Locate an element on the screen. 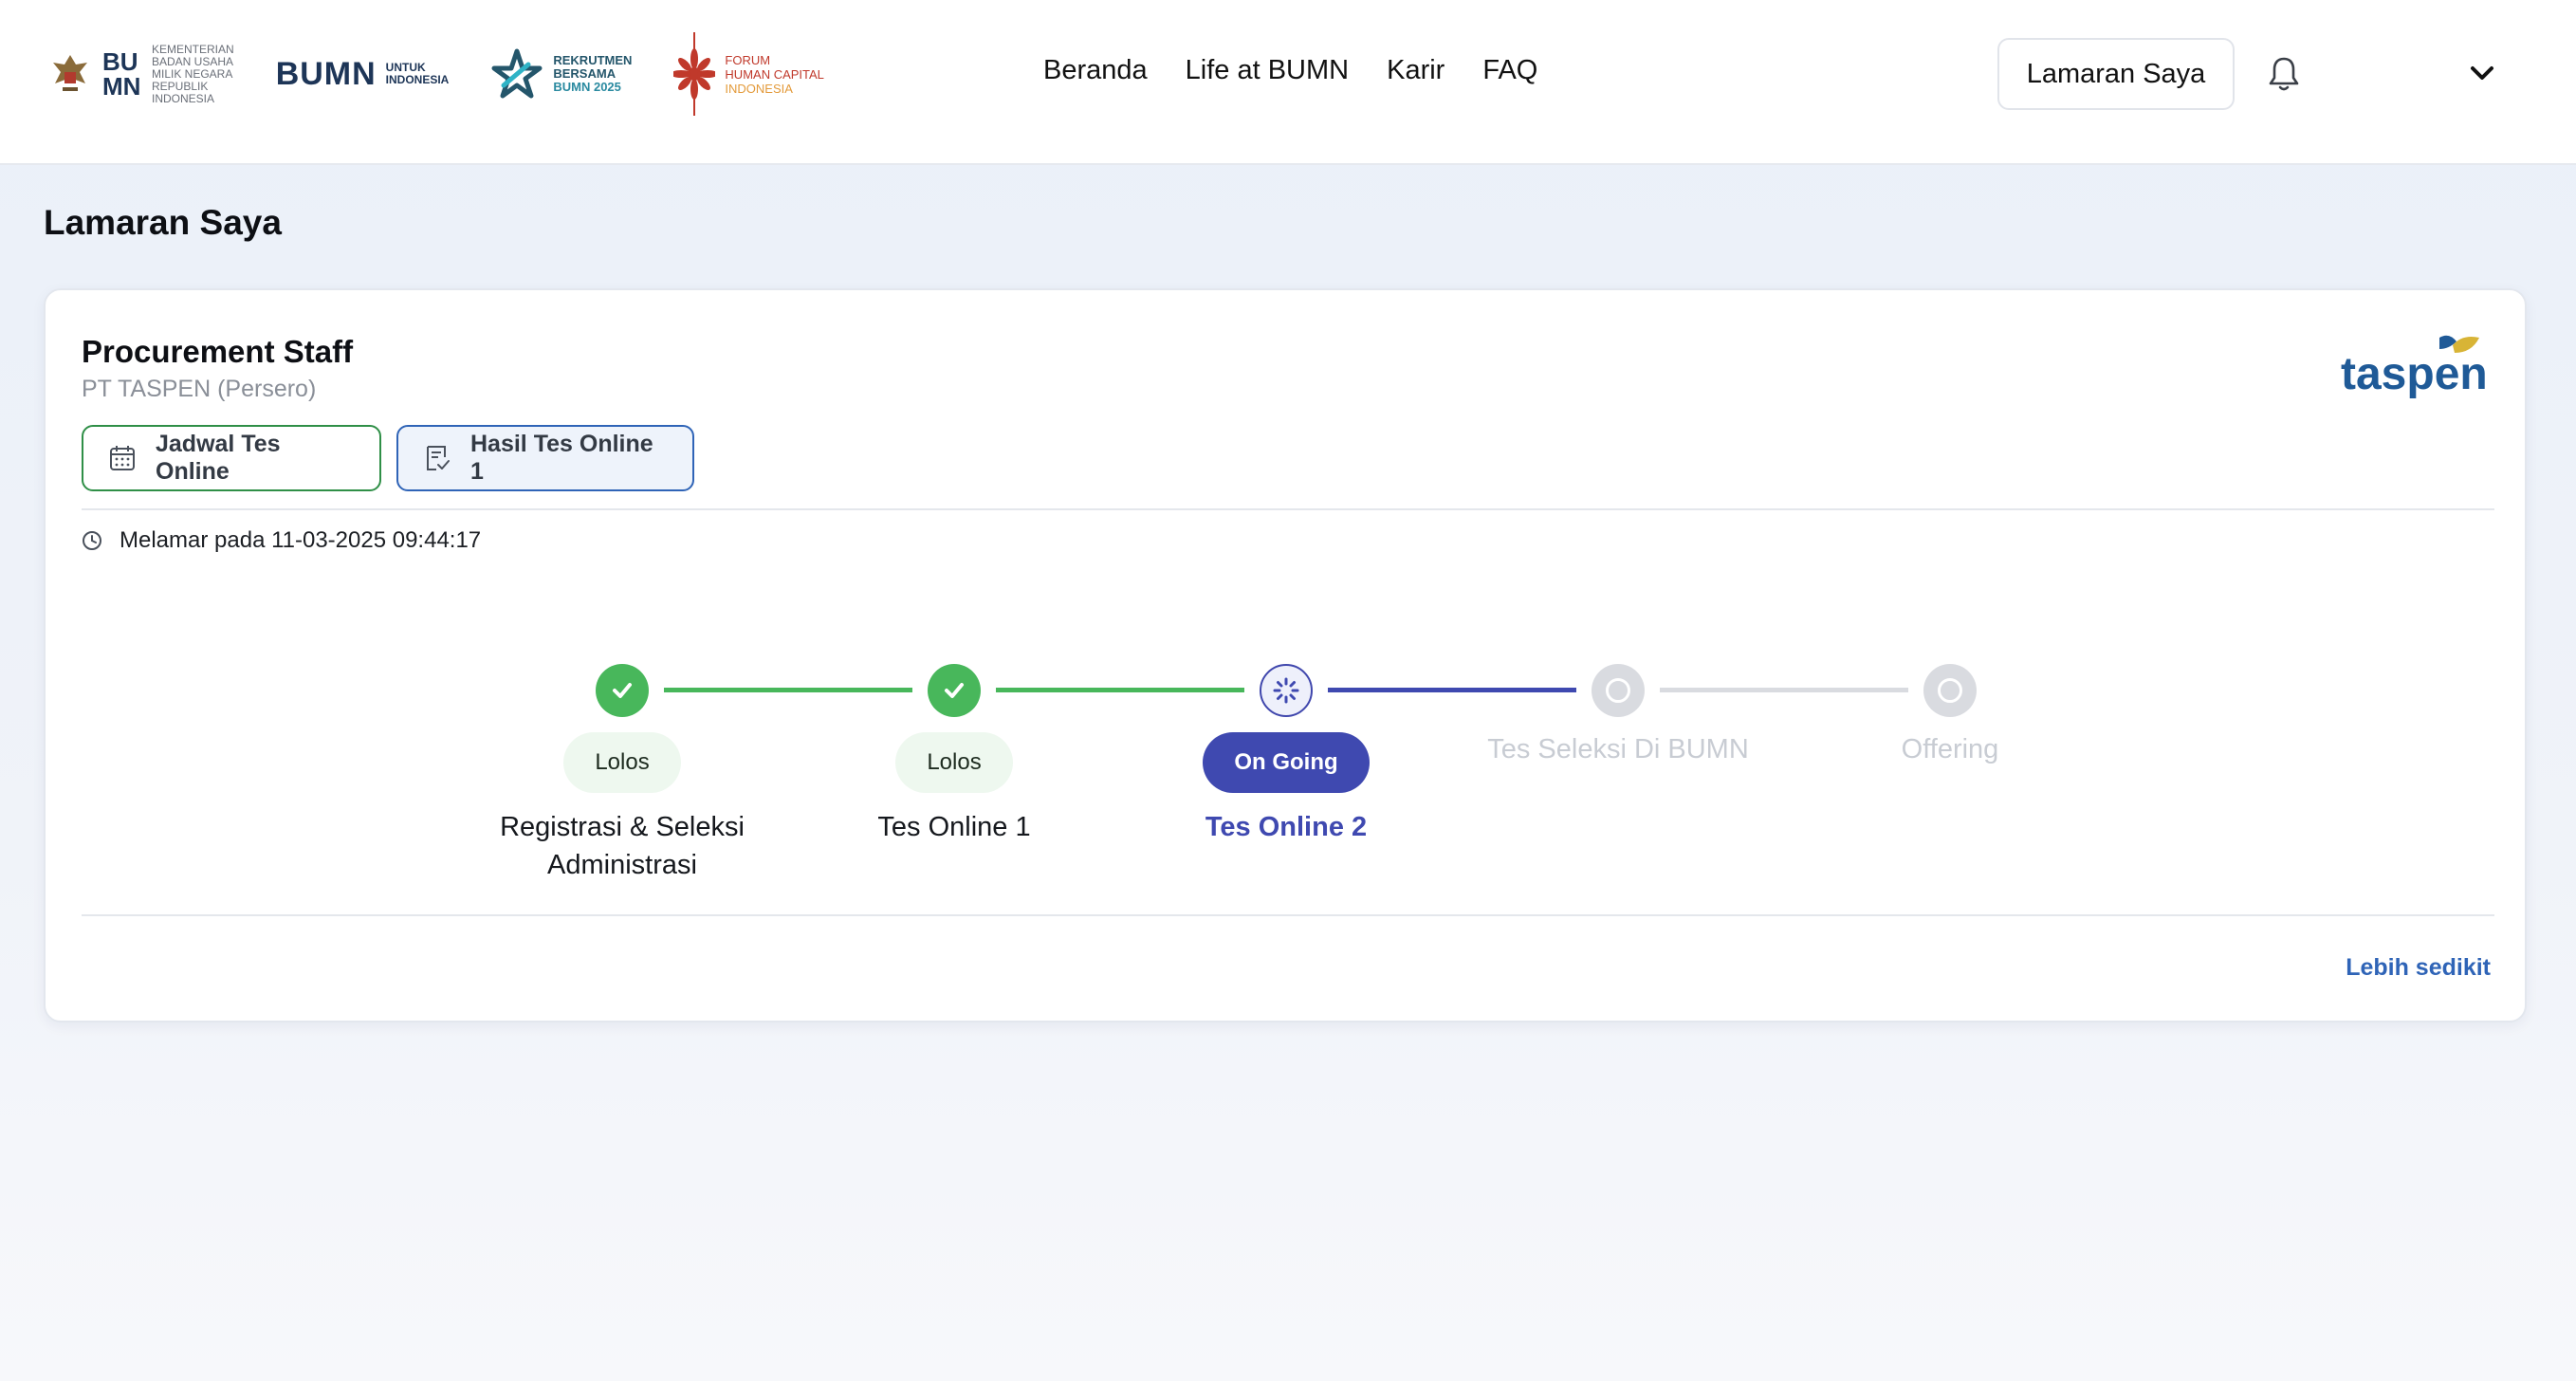 Image resolution: width=2576 pixels, height=1381 pixels. hasil-tes-online-button: Hasil Tes Online 1 is located at coordinates (545, 458).